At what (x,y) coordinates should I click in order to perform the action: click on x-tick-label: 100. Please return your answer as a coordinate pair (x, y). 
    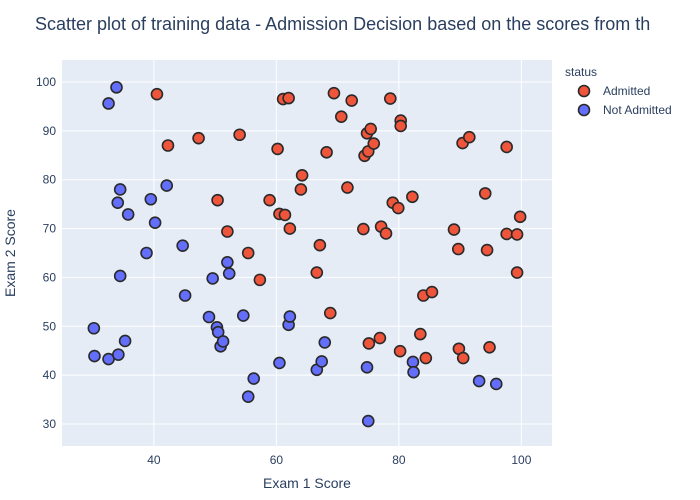
    Looking at the image, I should click on (521, 460).